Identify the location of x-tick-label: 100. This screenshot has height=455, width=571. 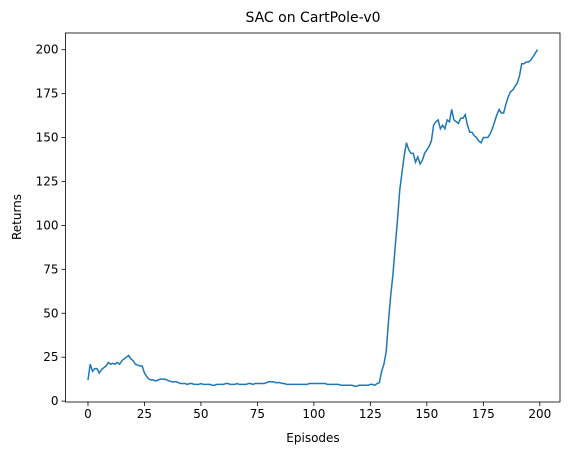
(313, 414).